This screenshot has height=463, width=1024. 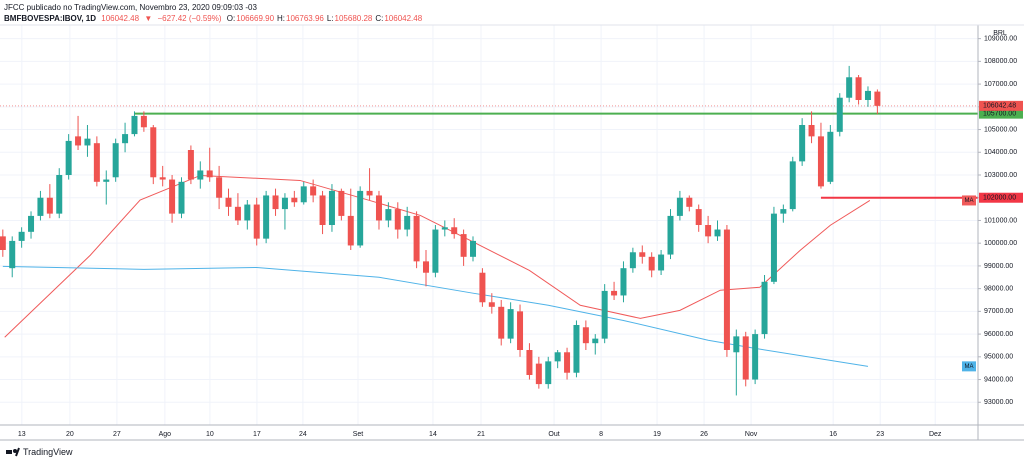 I want to click on x-tick-label: 17, so click(x=257, y=434).